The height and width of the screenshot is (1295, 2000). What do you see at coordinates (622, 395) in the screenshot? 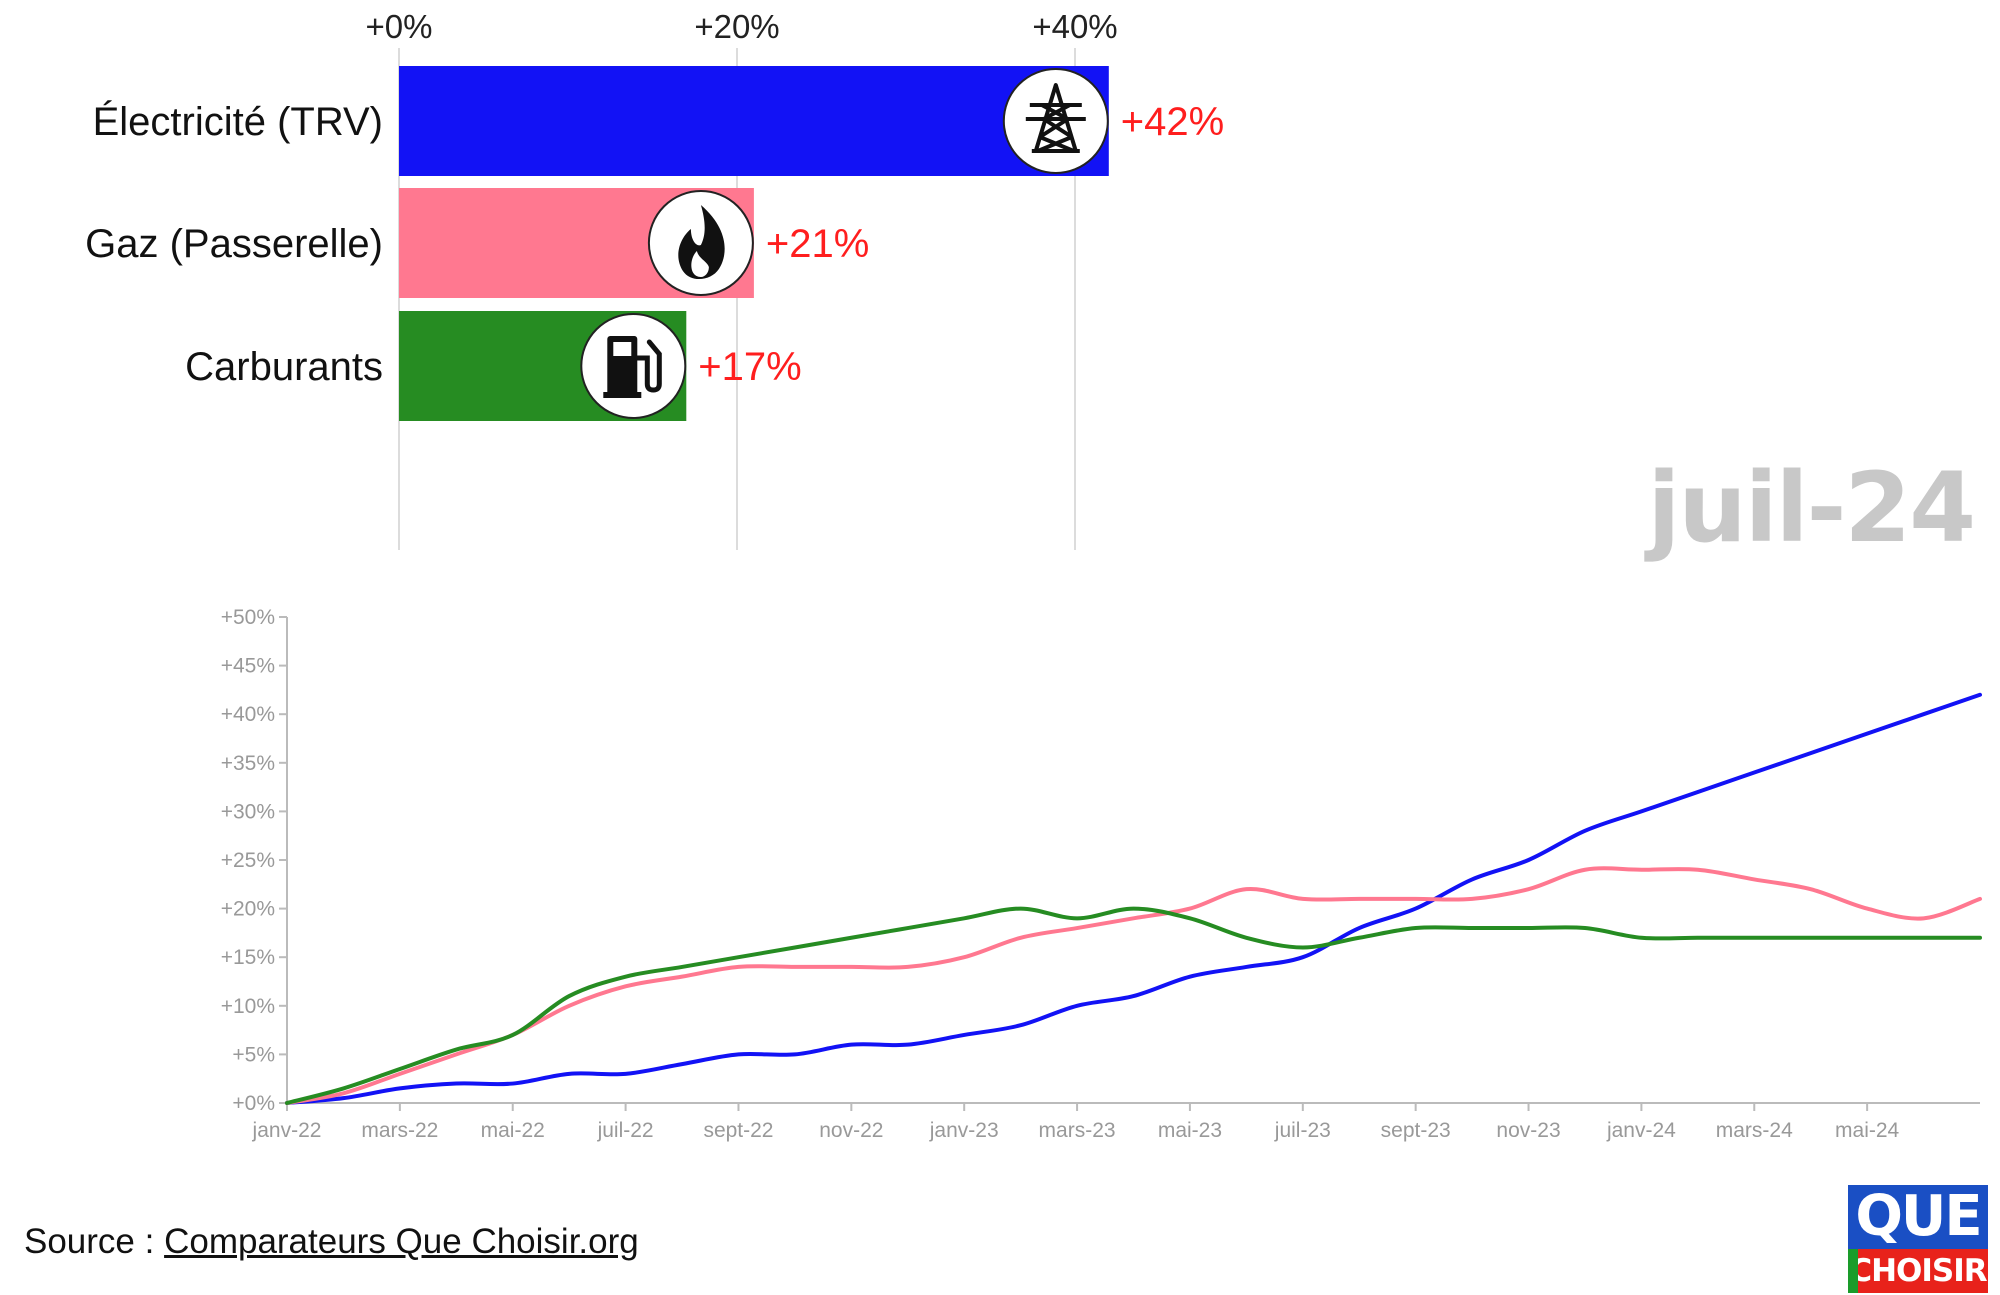
I see `pump-base` at bounding box center [622, 395].